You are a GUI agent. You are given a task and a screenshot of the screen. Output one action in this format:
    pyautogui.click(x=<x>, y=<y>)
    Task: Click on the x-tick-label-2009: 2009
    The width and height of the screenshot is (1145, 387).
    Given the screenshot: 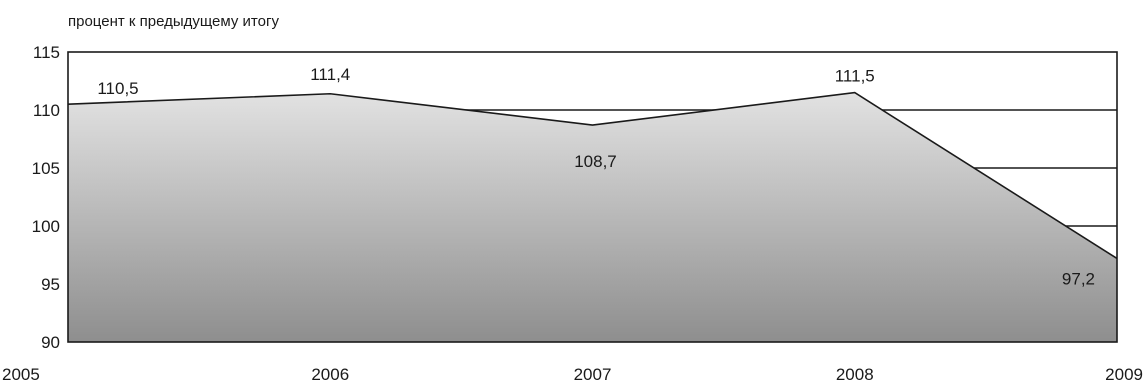 What is the action you would take?
    pyautogui.click(x=1124, y=374)
    